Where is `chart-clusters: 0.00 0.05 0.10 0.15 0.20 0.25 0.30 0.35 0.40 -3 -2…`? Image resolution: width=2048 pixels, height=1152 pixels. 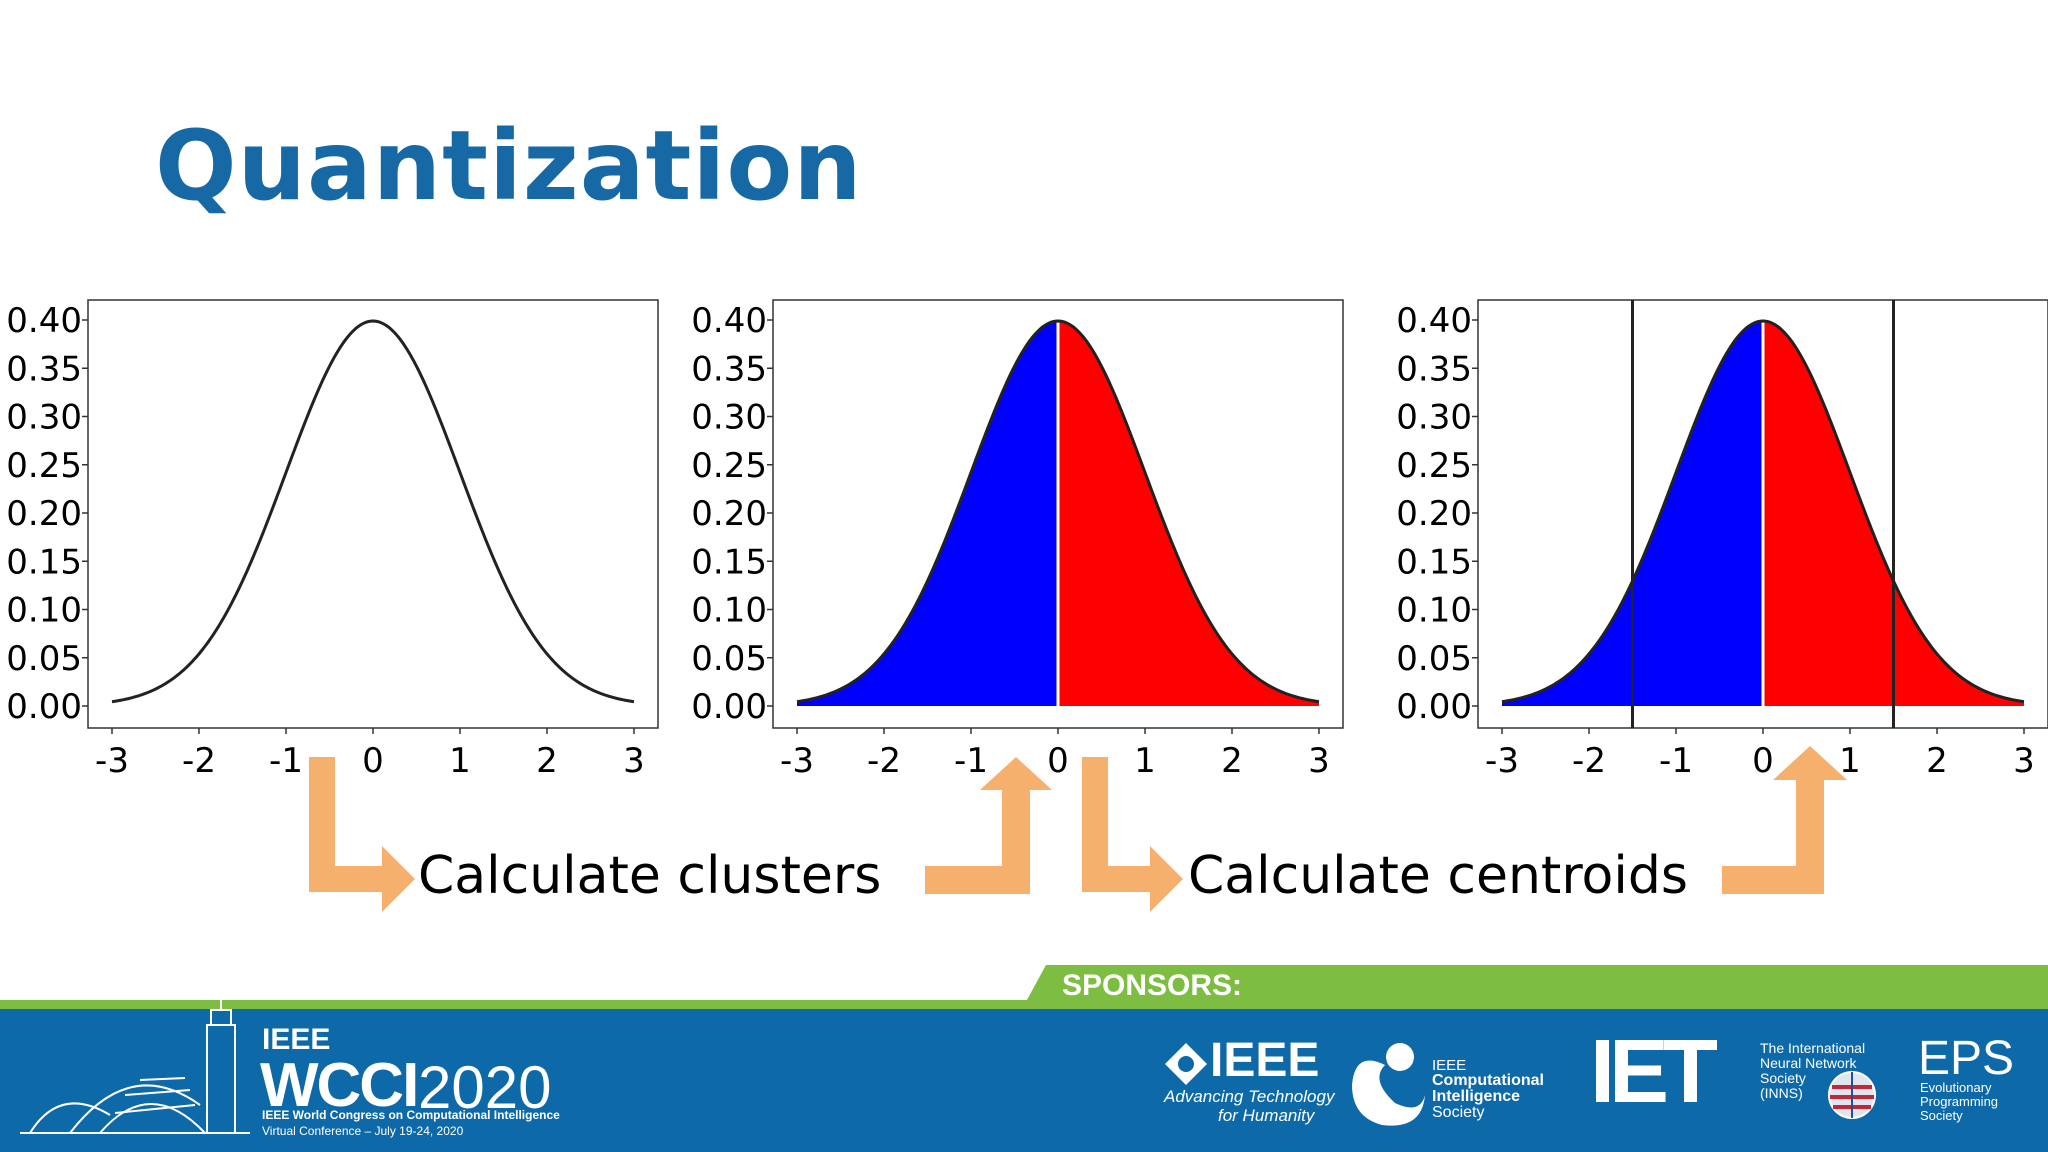
chart-clusters: 0.00 0.05 0.10 0.15 0.20 0.25 0.30 0.35 0.40 -3 -2… is located at coordinates (1017, 540).